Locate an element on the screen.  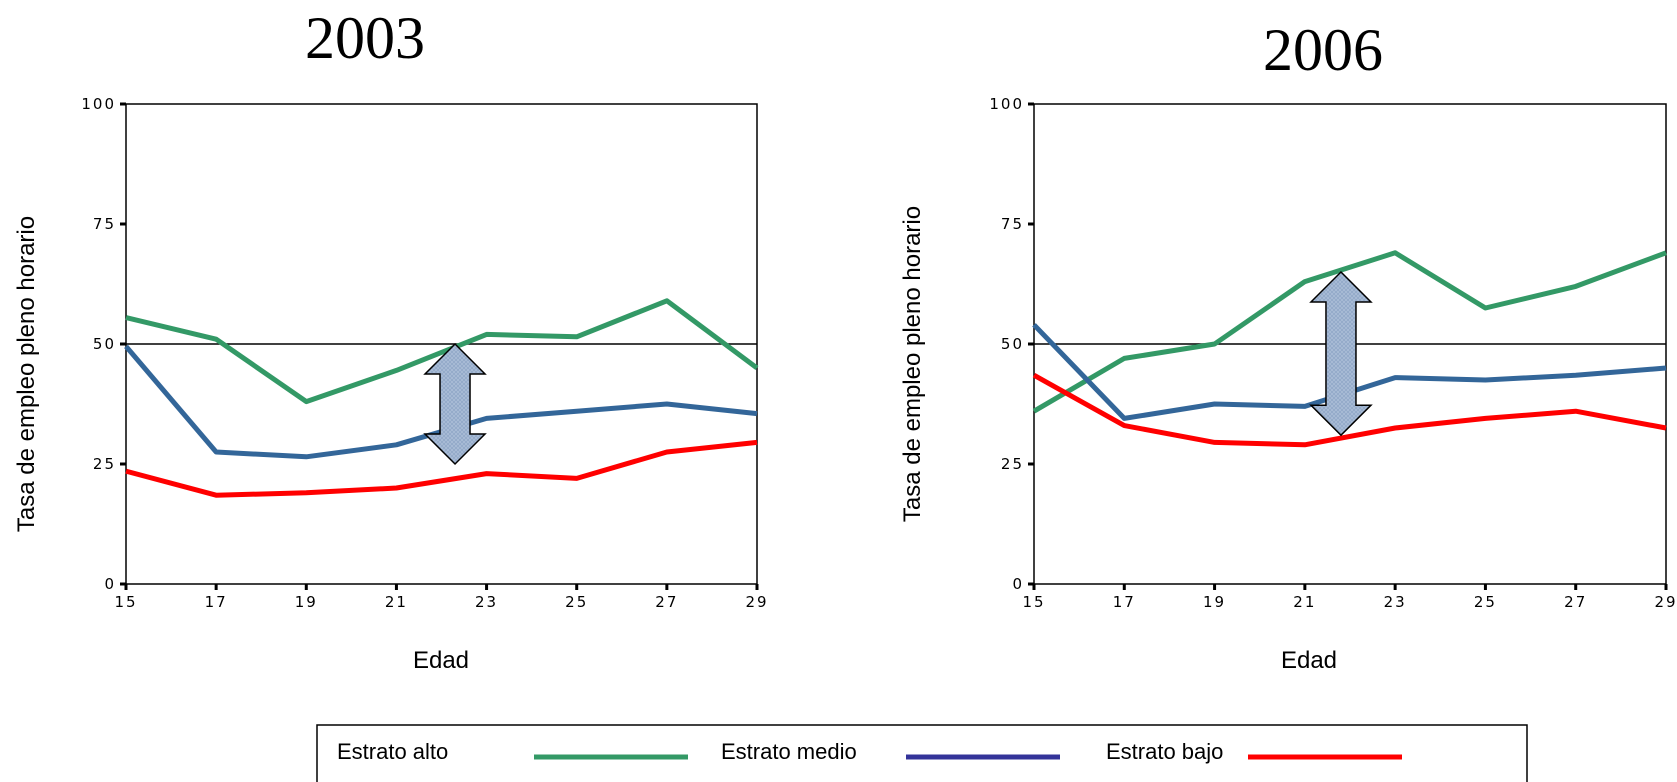
chart-title: 2006 is located at coordinates (1323, 50).